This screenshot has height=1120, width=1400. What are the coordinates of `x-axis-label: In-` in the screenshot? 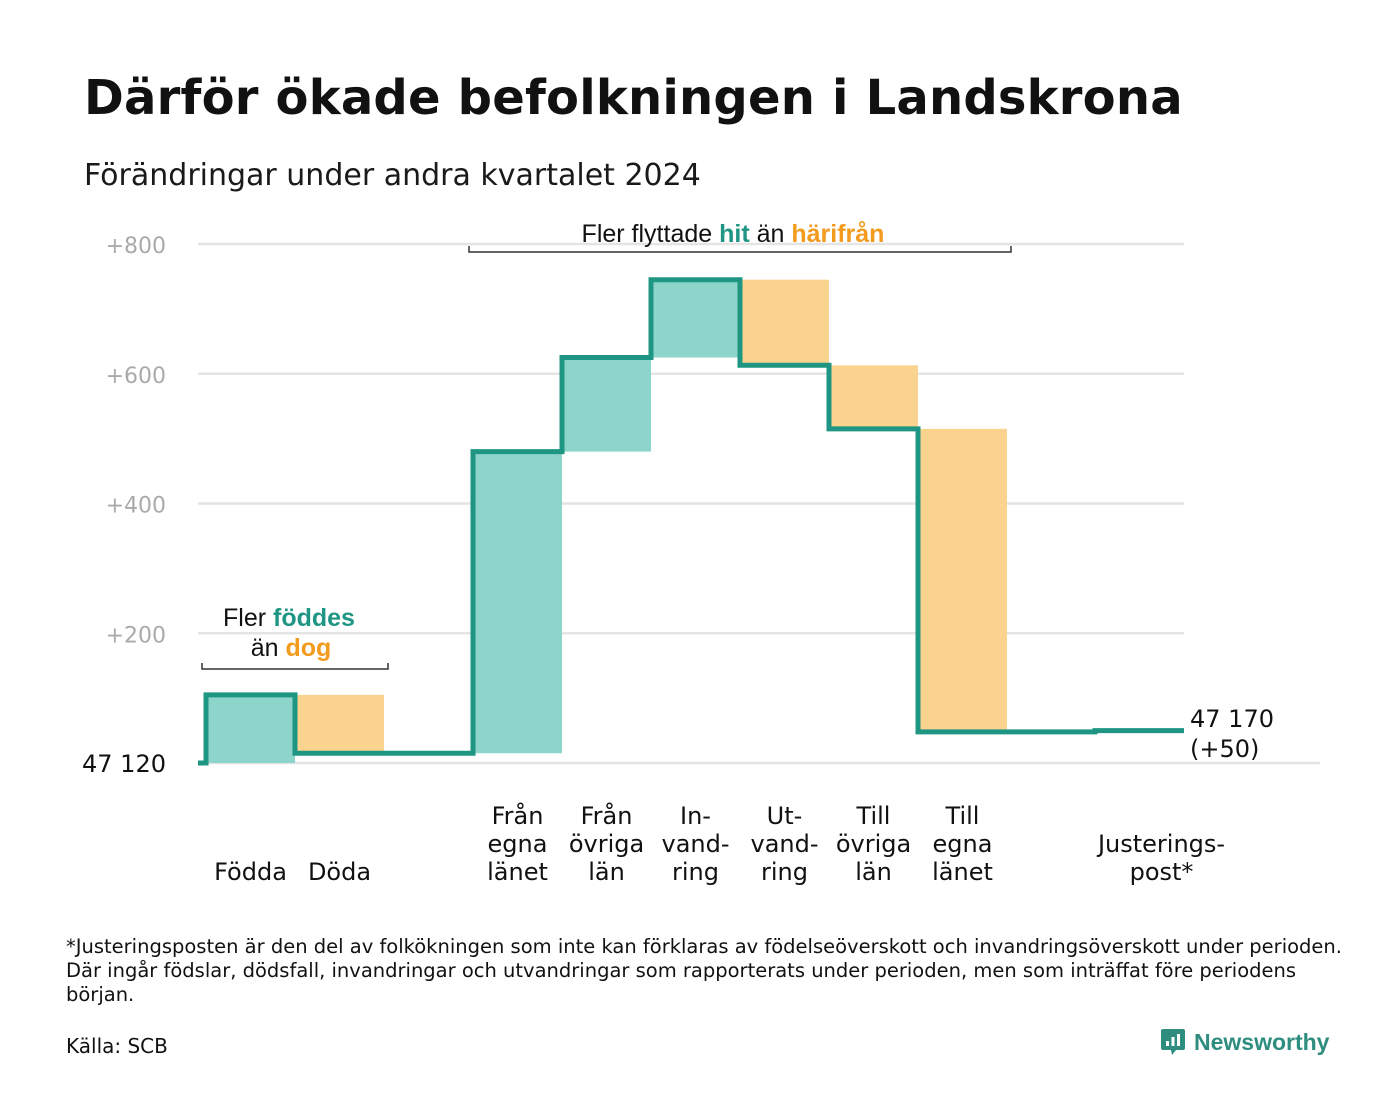 It's located at (695, 816).